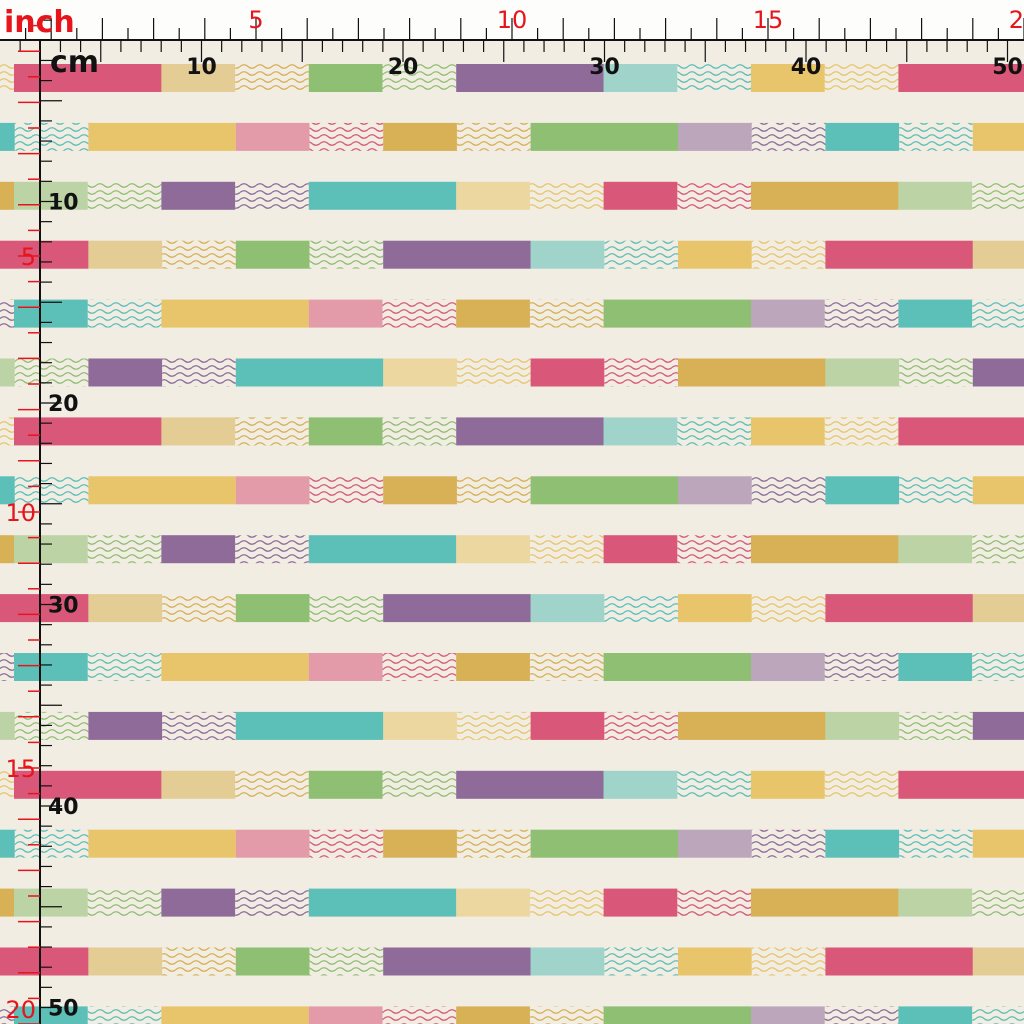 This screenshot has width=1024, height=1024. Describe the element at coordinates (63, 807) in the screenshot. I see `cm-label: 40` at that location.